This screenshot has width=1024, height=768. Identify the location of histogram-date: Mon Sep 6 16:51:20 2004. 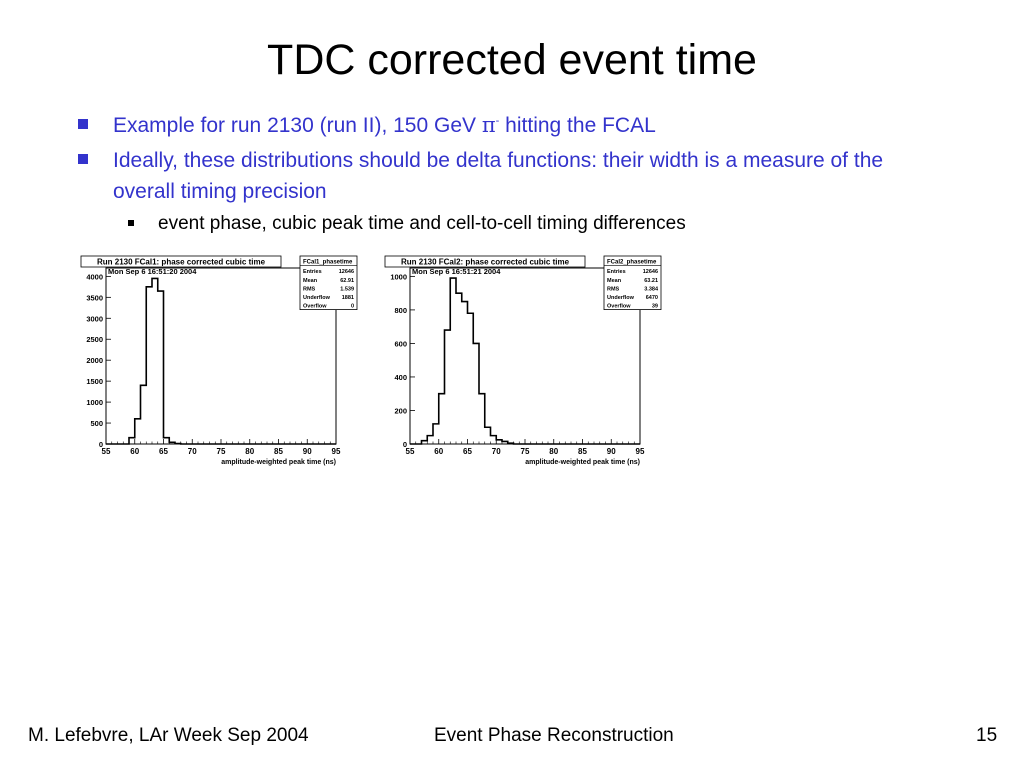
(152, 271).